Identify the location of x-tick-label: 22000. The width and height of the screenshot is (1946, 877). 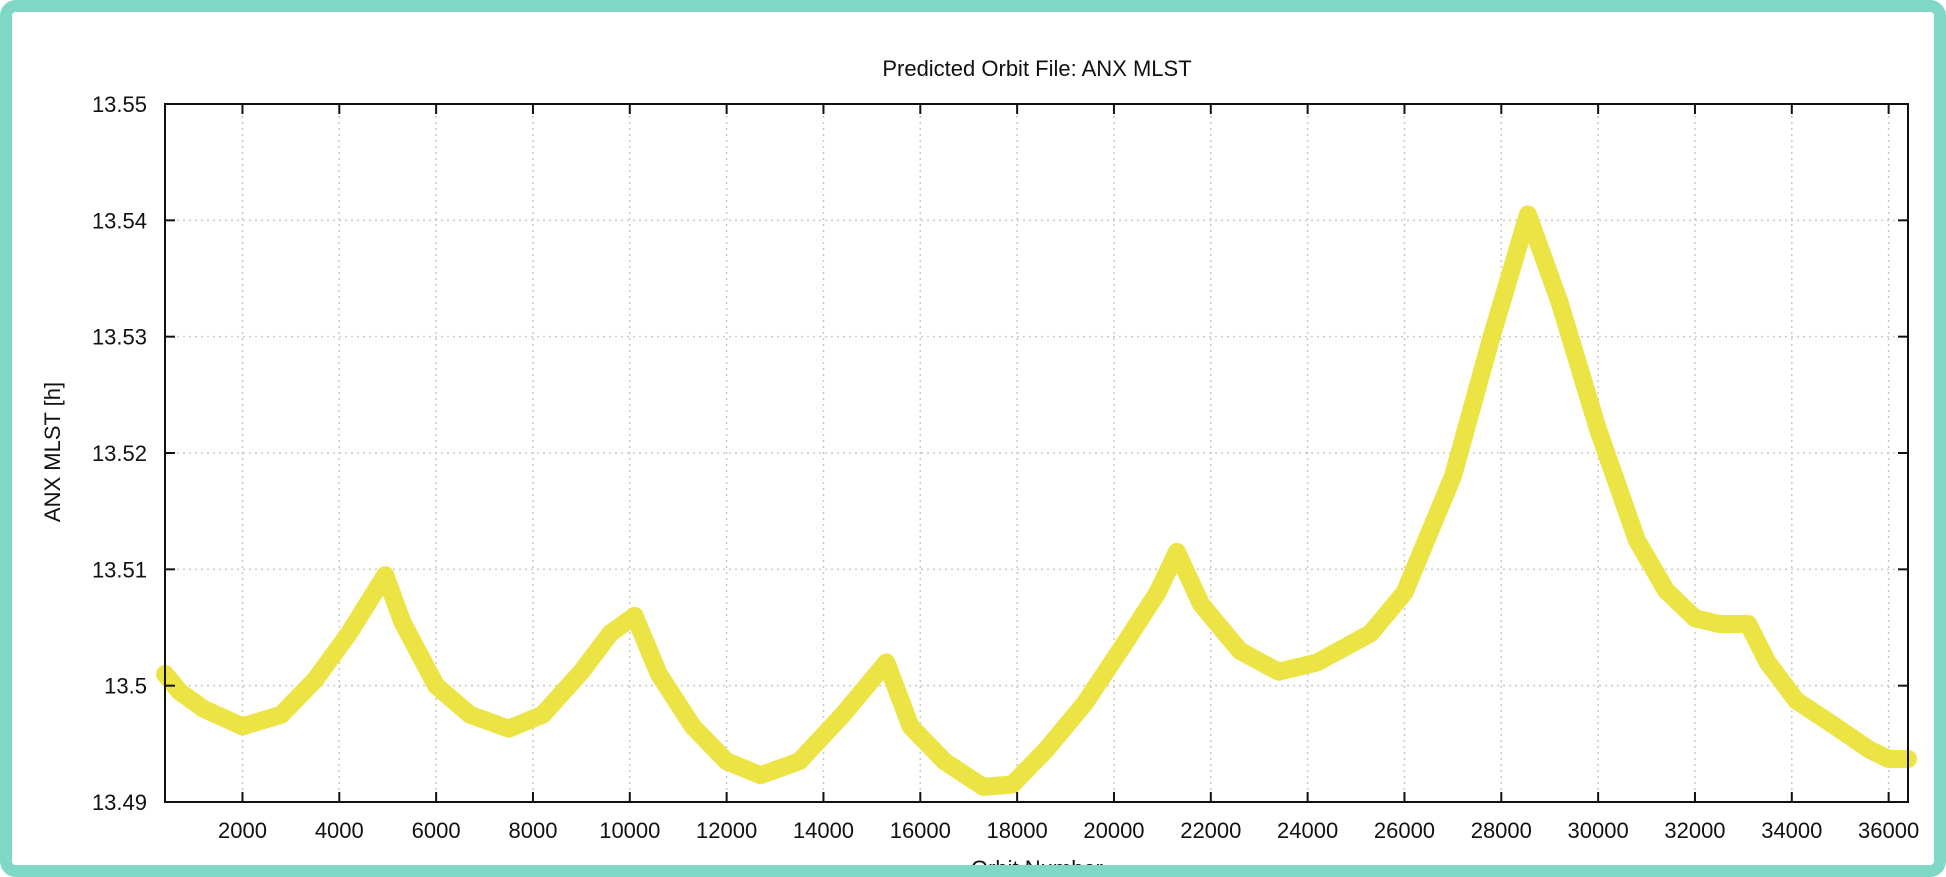
(1210, 830).